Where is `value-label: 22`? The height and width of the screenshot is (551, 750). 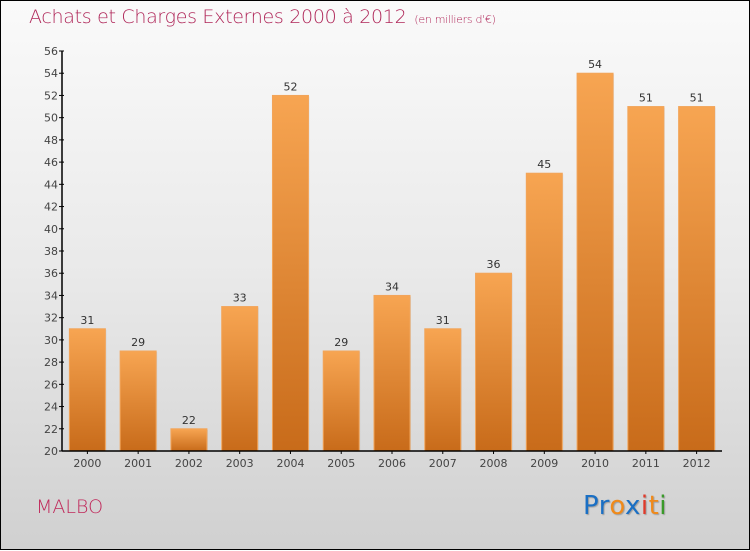
value-label: 22 is located at coordinates (189, 420).